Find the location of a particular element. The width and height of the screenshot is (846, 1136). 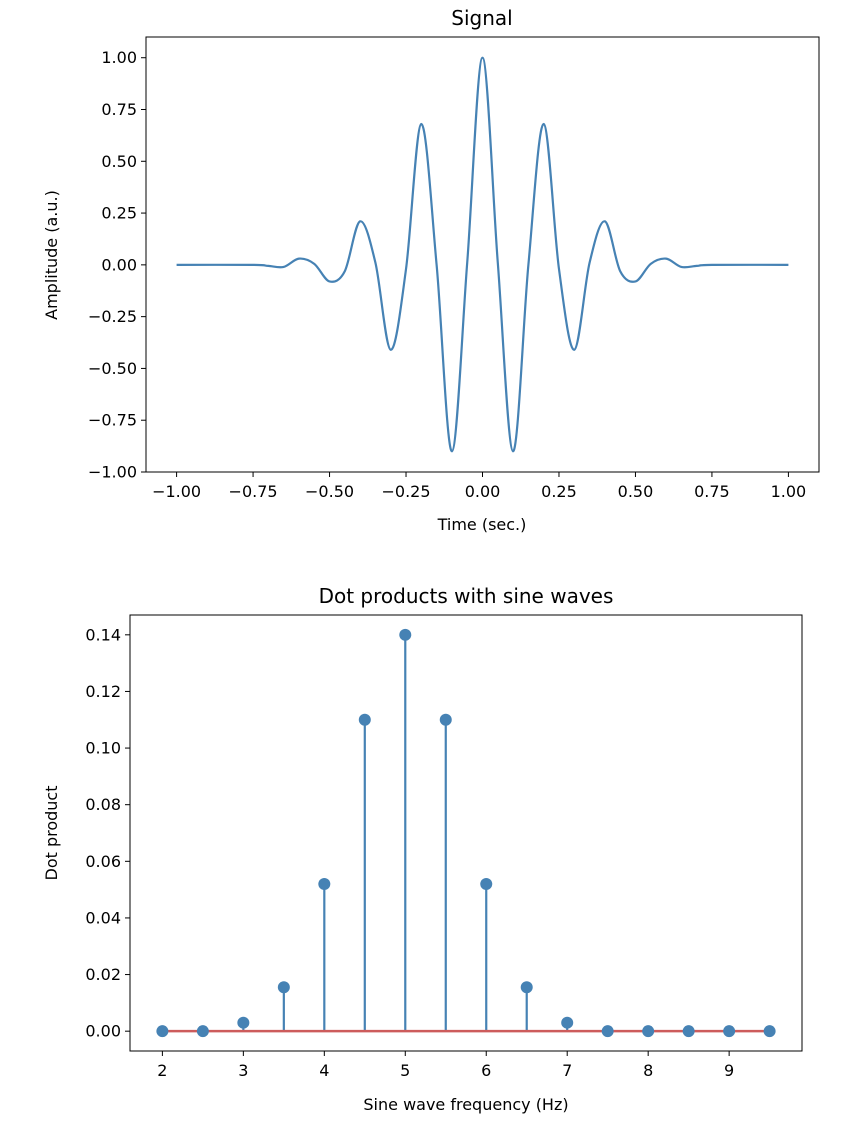

y-tick-label: 0.10 is located at coordinates (103, 748).